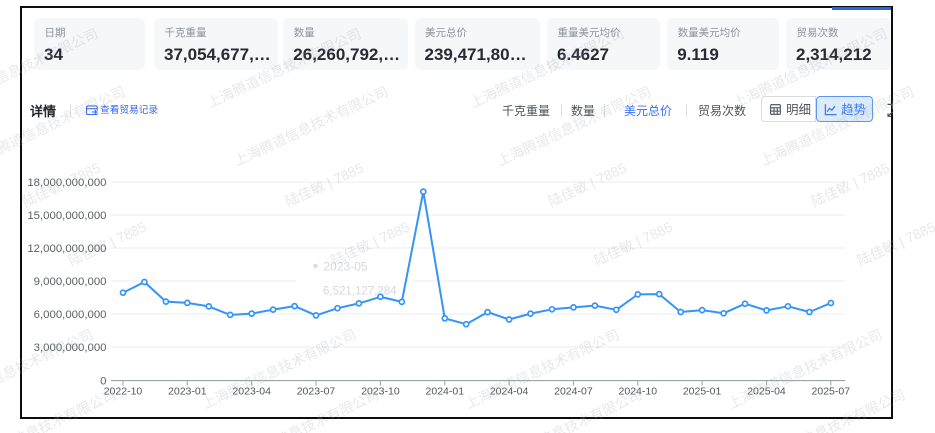  What do you see at coordinates (509, 392) in the screenshot?
I see `svg-text: 2024-04` at bounding box center [509, 392].